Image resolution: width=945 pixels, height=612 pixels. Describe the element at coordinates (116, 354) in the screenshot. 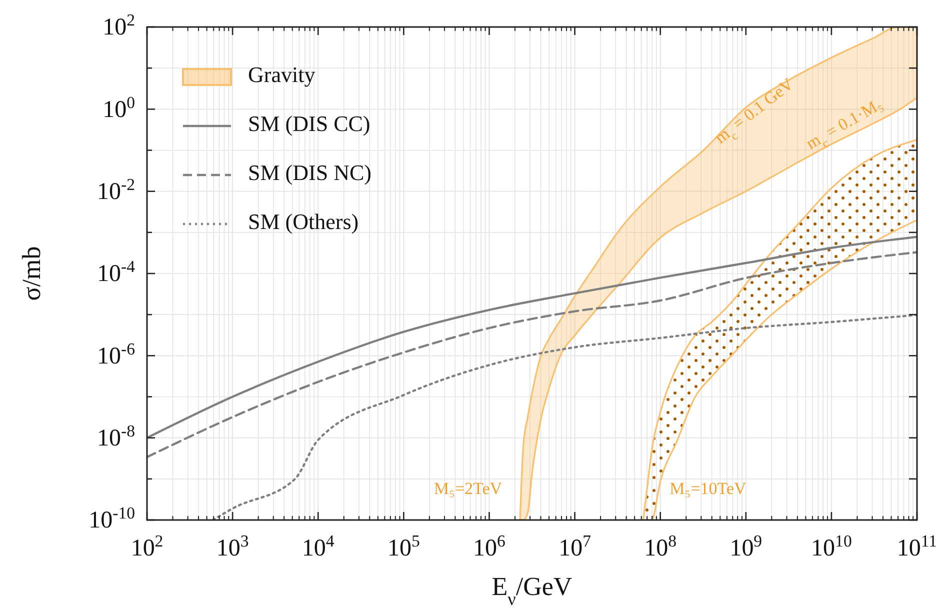

I see `y-tick-label: 10$^{-6}$` at that location.